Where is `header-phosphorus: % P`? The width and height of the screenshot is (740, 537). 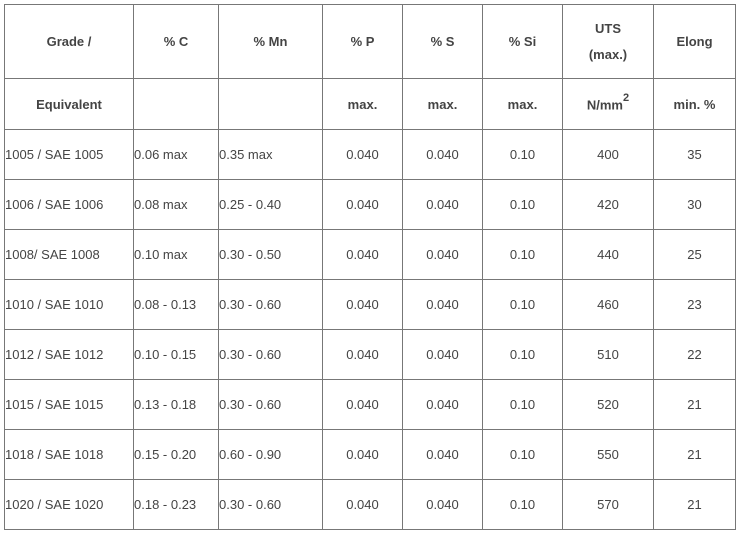
header-phosphorus: % P is located at coordinates (362, 41).